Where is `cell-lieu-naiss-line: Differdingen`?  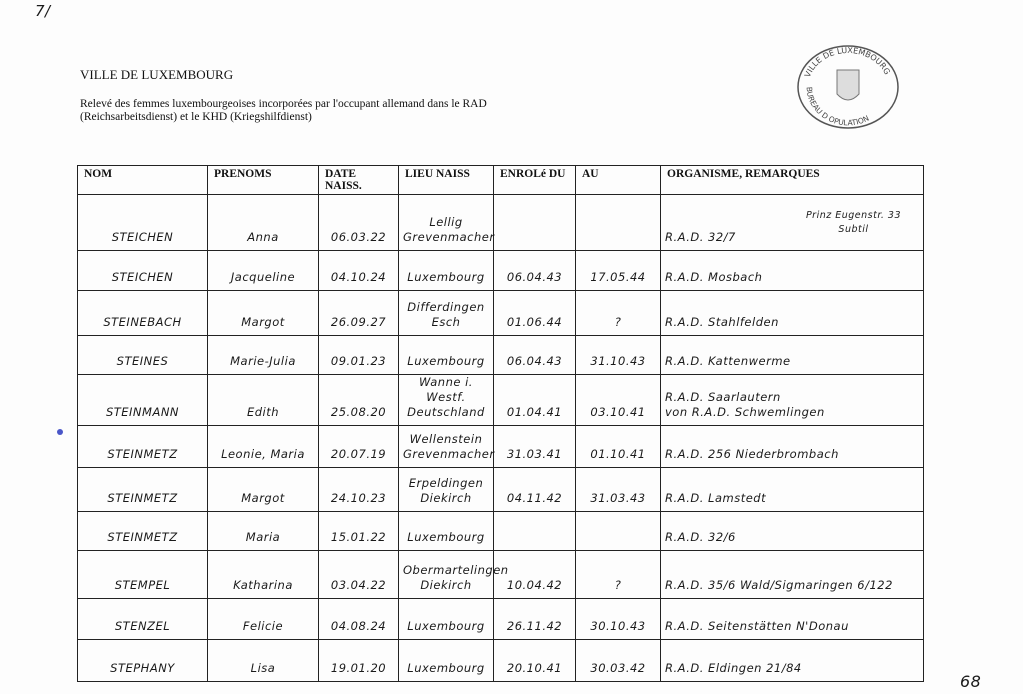 cell-lieu-naiss-line: Differdingen is located at coordinates (446, 307).